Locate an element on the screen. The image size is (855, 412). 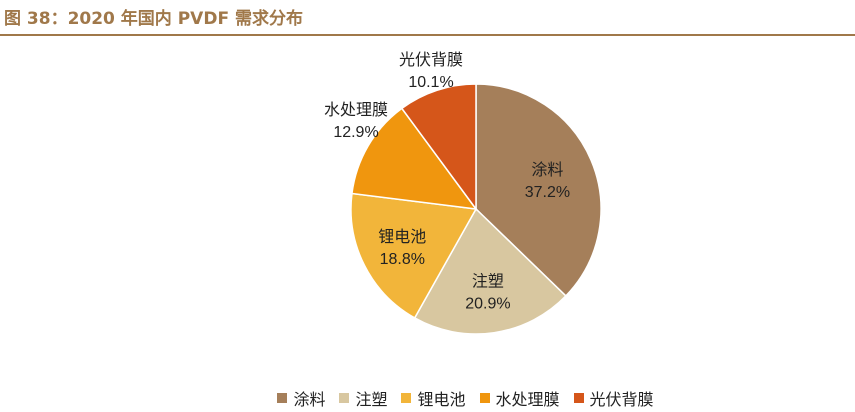
legend-label-injection-molding: 注塑 is located at coordinates (371, 399).